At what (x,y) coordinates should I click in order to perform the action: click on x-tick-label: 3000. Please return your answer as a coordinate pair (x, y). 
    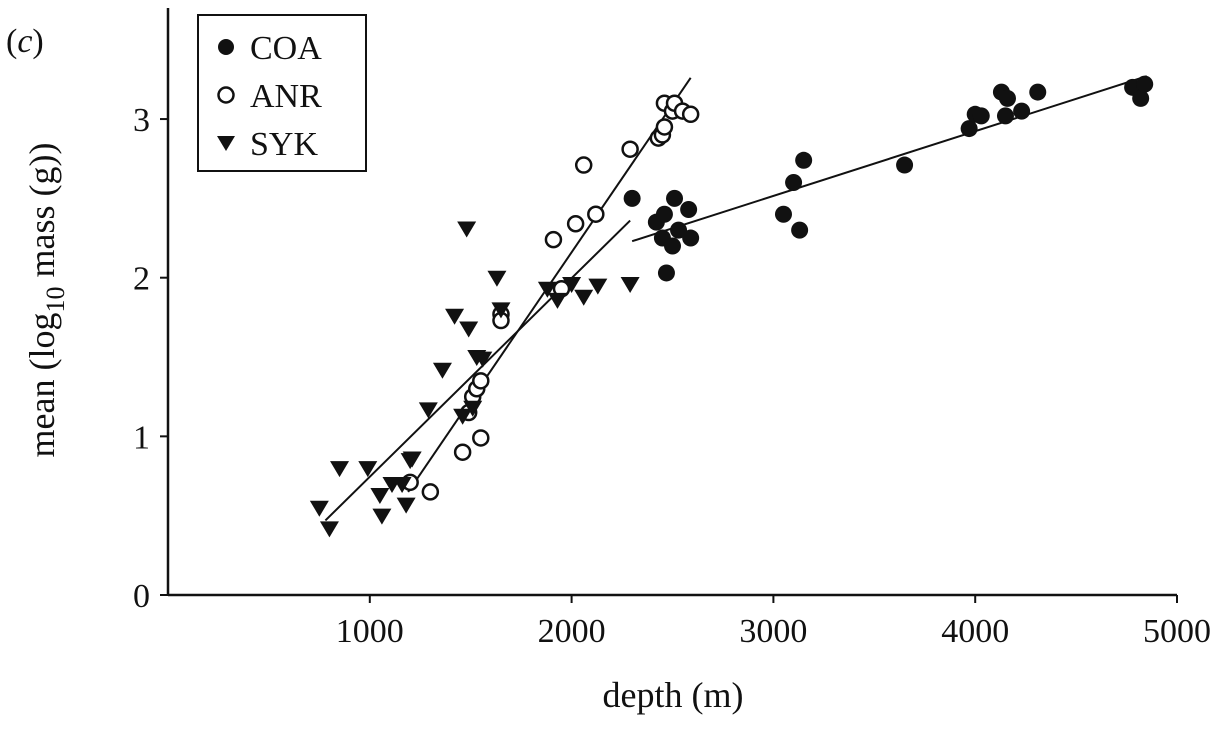
    Looking at the image, I should click on (773, 631).